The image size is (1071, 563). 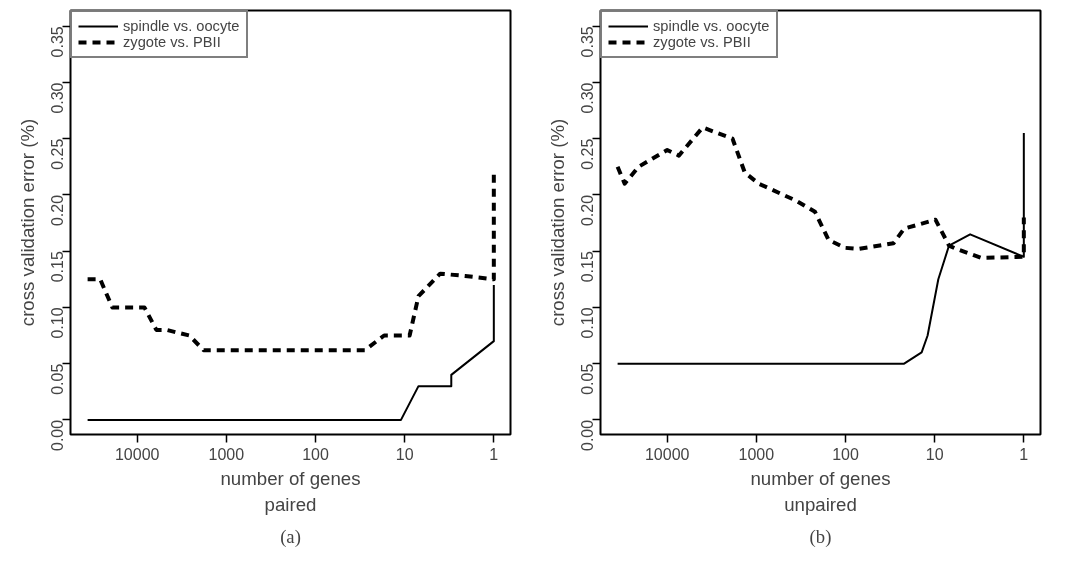 What do you see at coordinates (290, 536) in the screenshot?
I see `text: (a)` at bounding box center [290, 536].